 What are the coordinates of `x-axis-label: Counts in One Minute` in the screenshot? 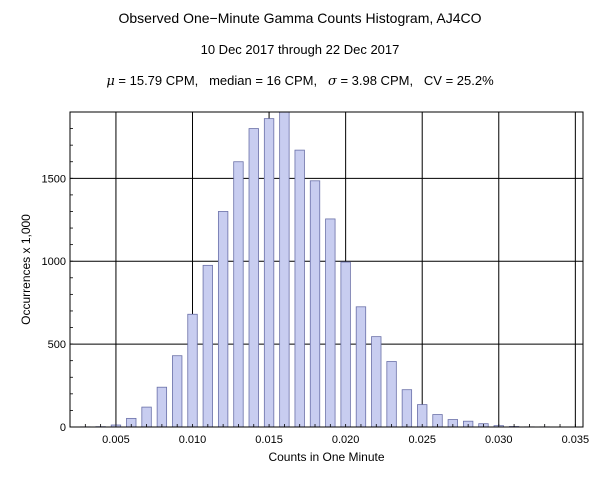 It's located at (326, 457).